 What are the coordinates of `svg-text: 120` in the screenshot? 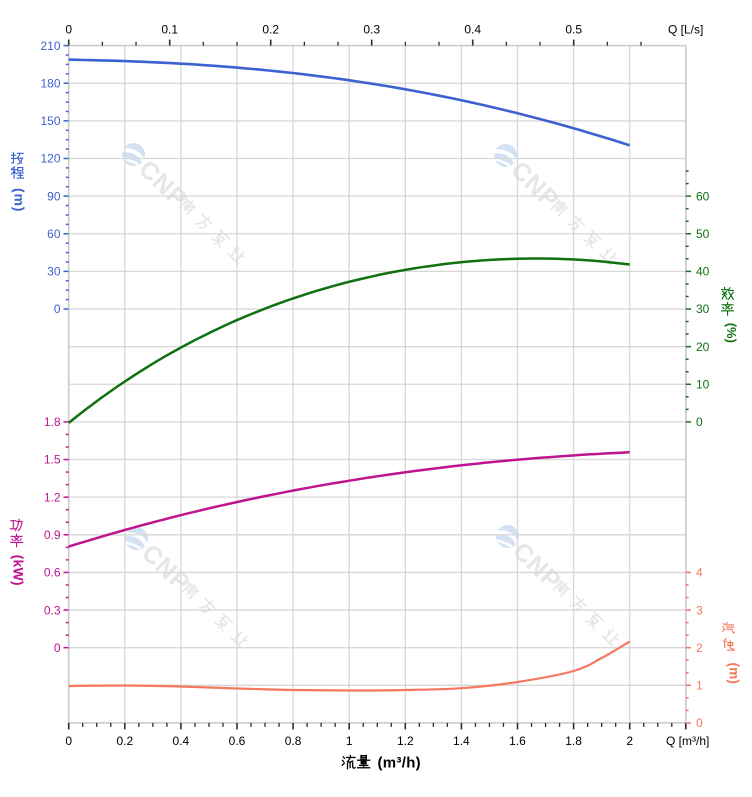 It's located at (50, 159).